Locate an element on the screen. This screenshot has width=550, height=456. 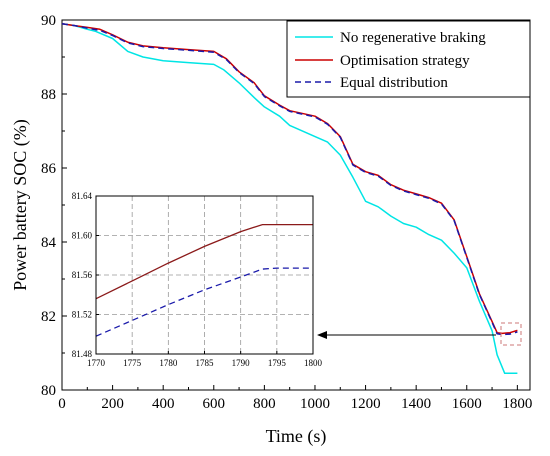
inset-y-tick-label-81.64: 81.64 is located at coordinates (82, 196).